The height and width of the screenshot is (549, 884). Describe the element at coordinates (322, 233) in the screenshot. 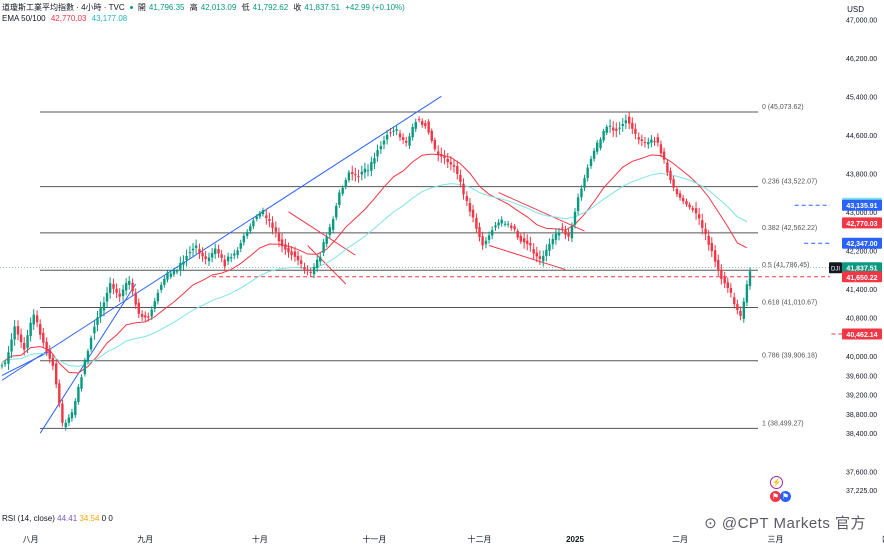

I see `flag-top-trendline` at that location.